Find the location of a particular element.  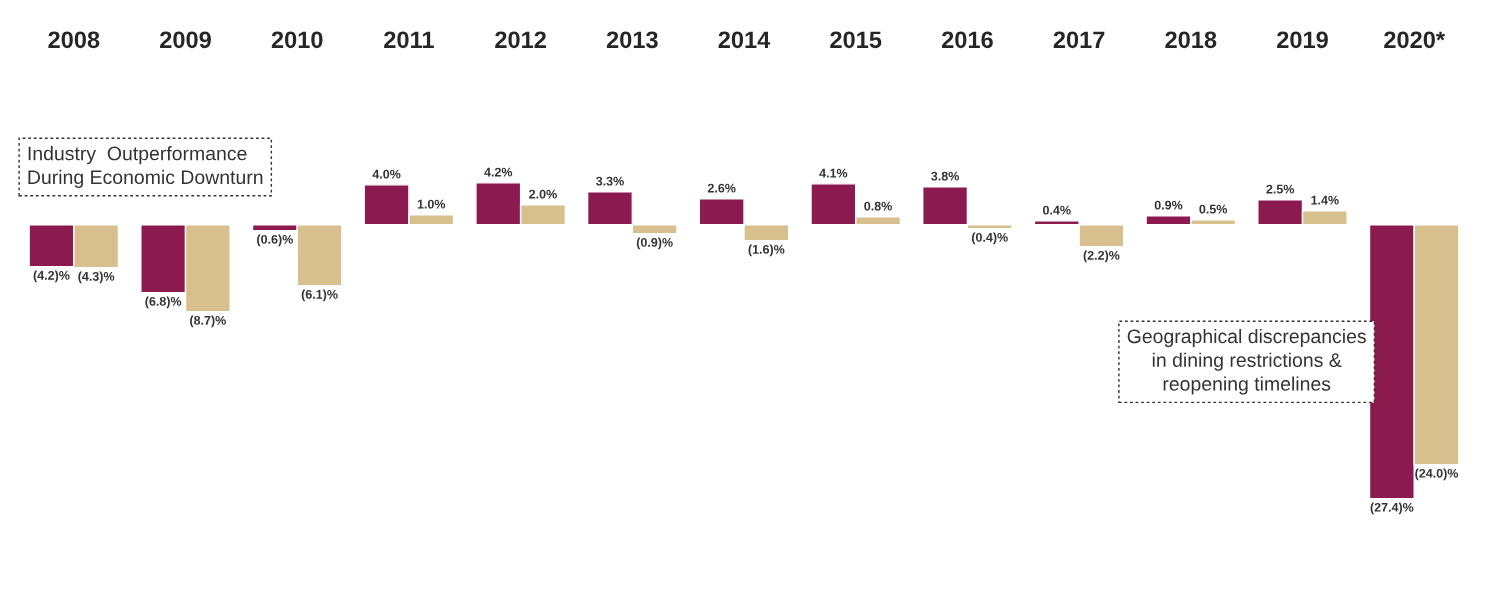

x-tick-label: 2010 is located at coordinates (297, 40).